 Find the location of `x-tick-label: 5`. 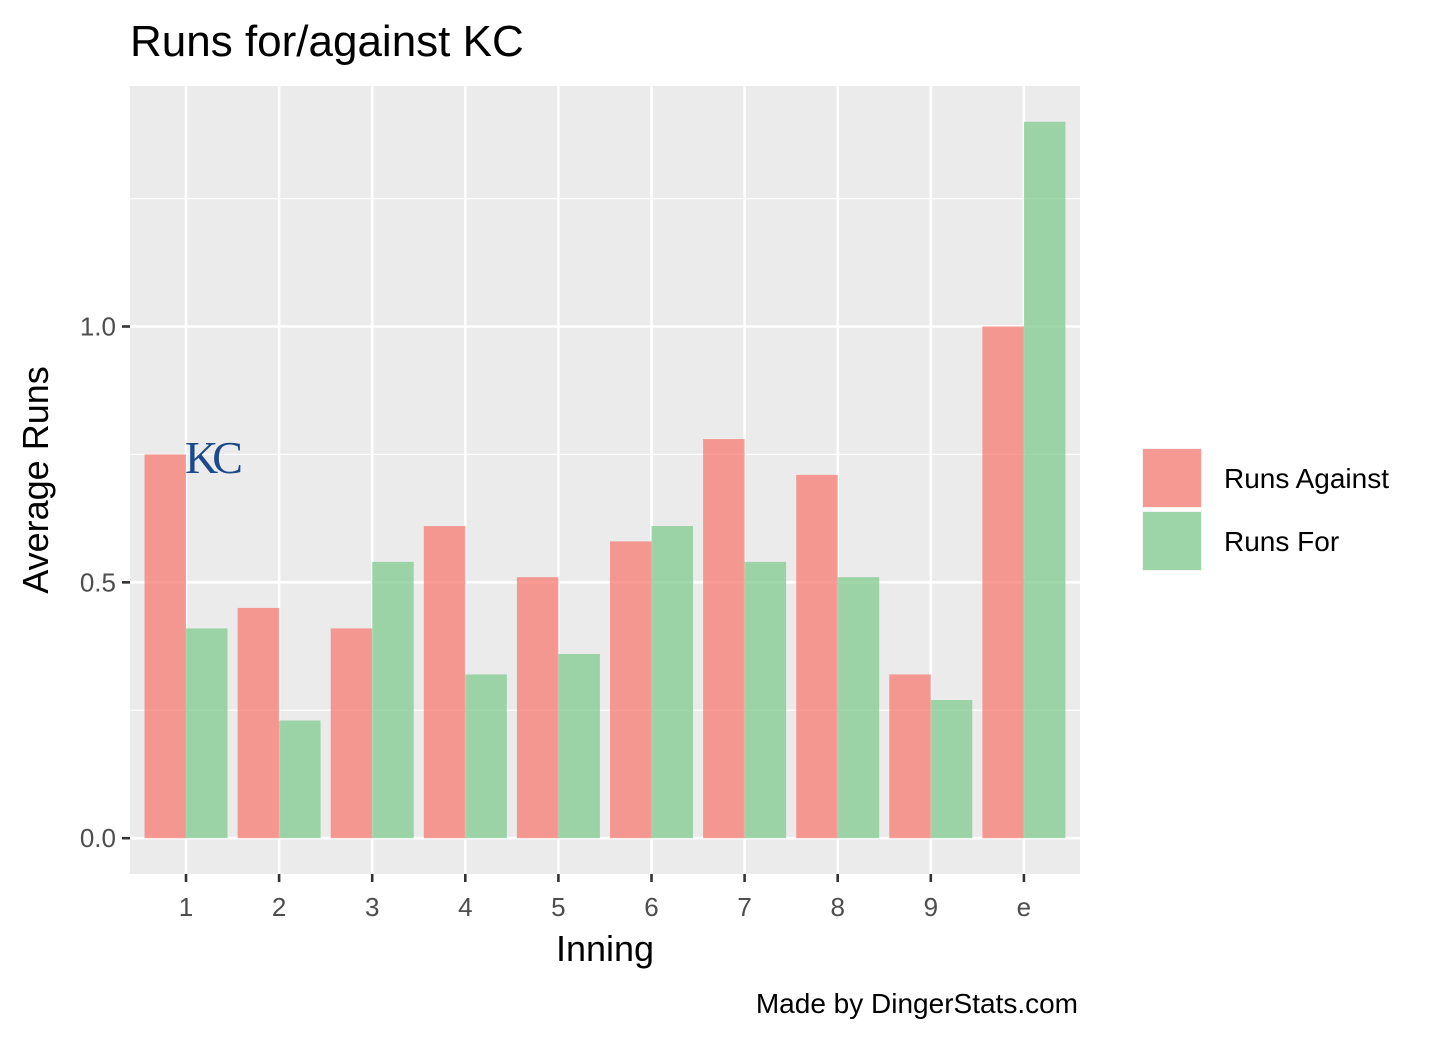

x-tick-label: 5 is located at coordinates (558, 907).